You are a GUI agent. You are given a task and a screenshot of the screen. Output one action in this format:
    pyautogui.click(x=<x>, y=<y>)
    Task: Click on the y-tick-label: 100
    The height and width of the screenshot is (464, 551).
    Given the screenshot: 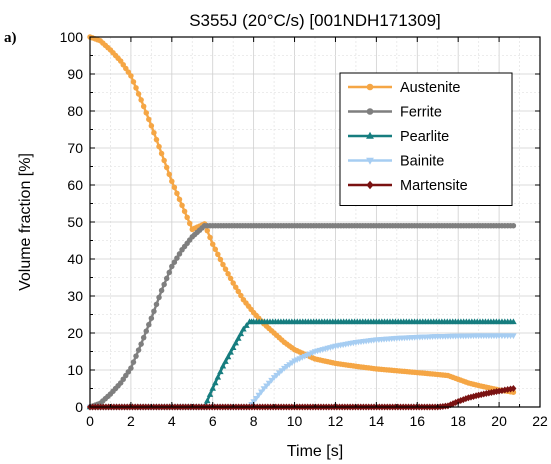 What is the action you would take?
    pyautogui.click(x=72, y=37)
    